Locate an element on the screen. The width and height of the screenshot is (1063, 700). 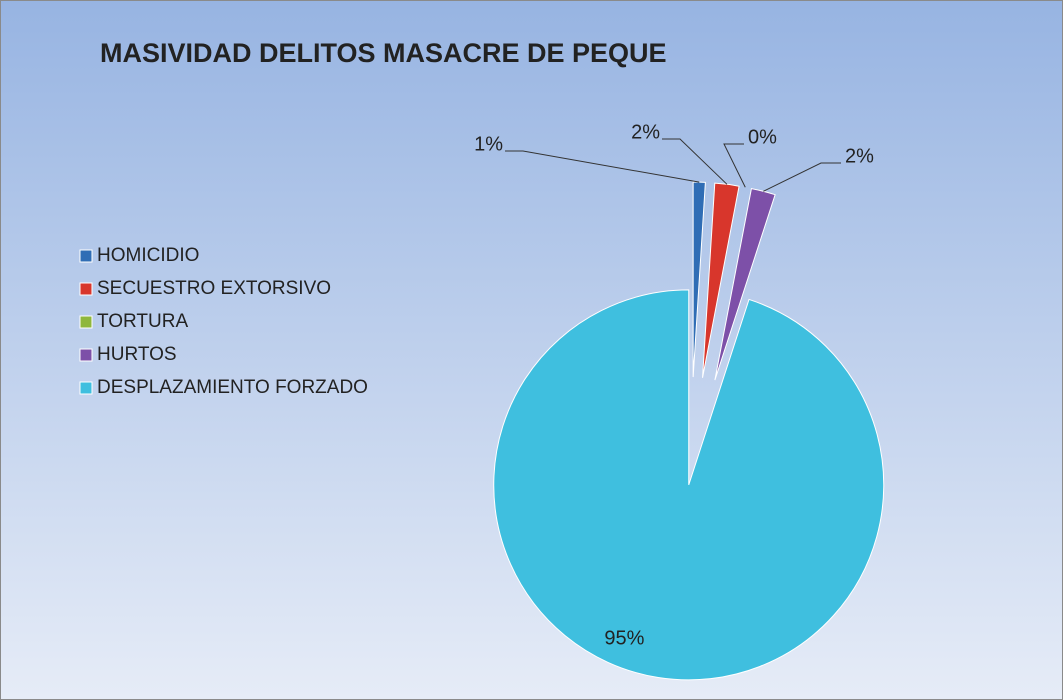
legend-label: TORTURA is located at coordinates (142, 321).